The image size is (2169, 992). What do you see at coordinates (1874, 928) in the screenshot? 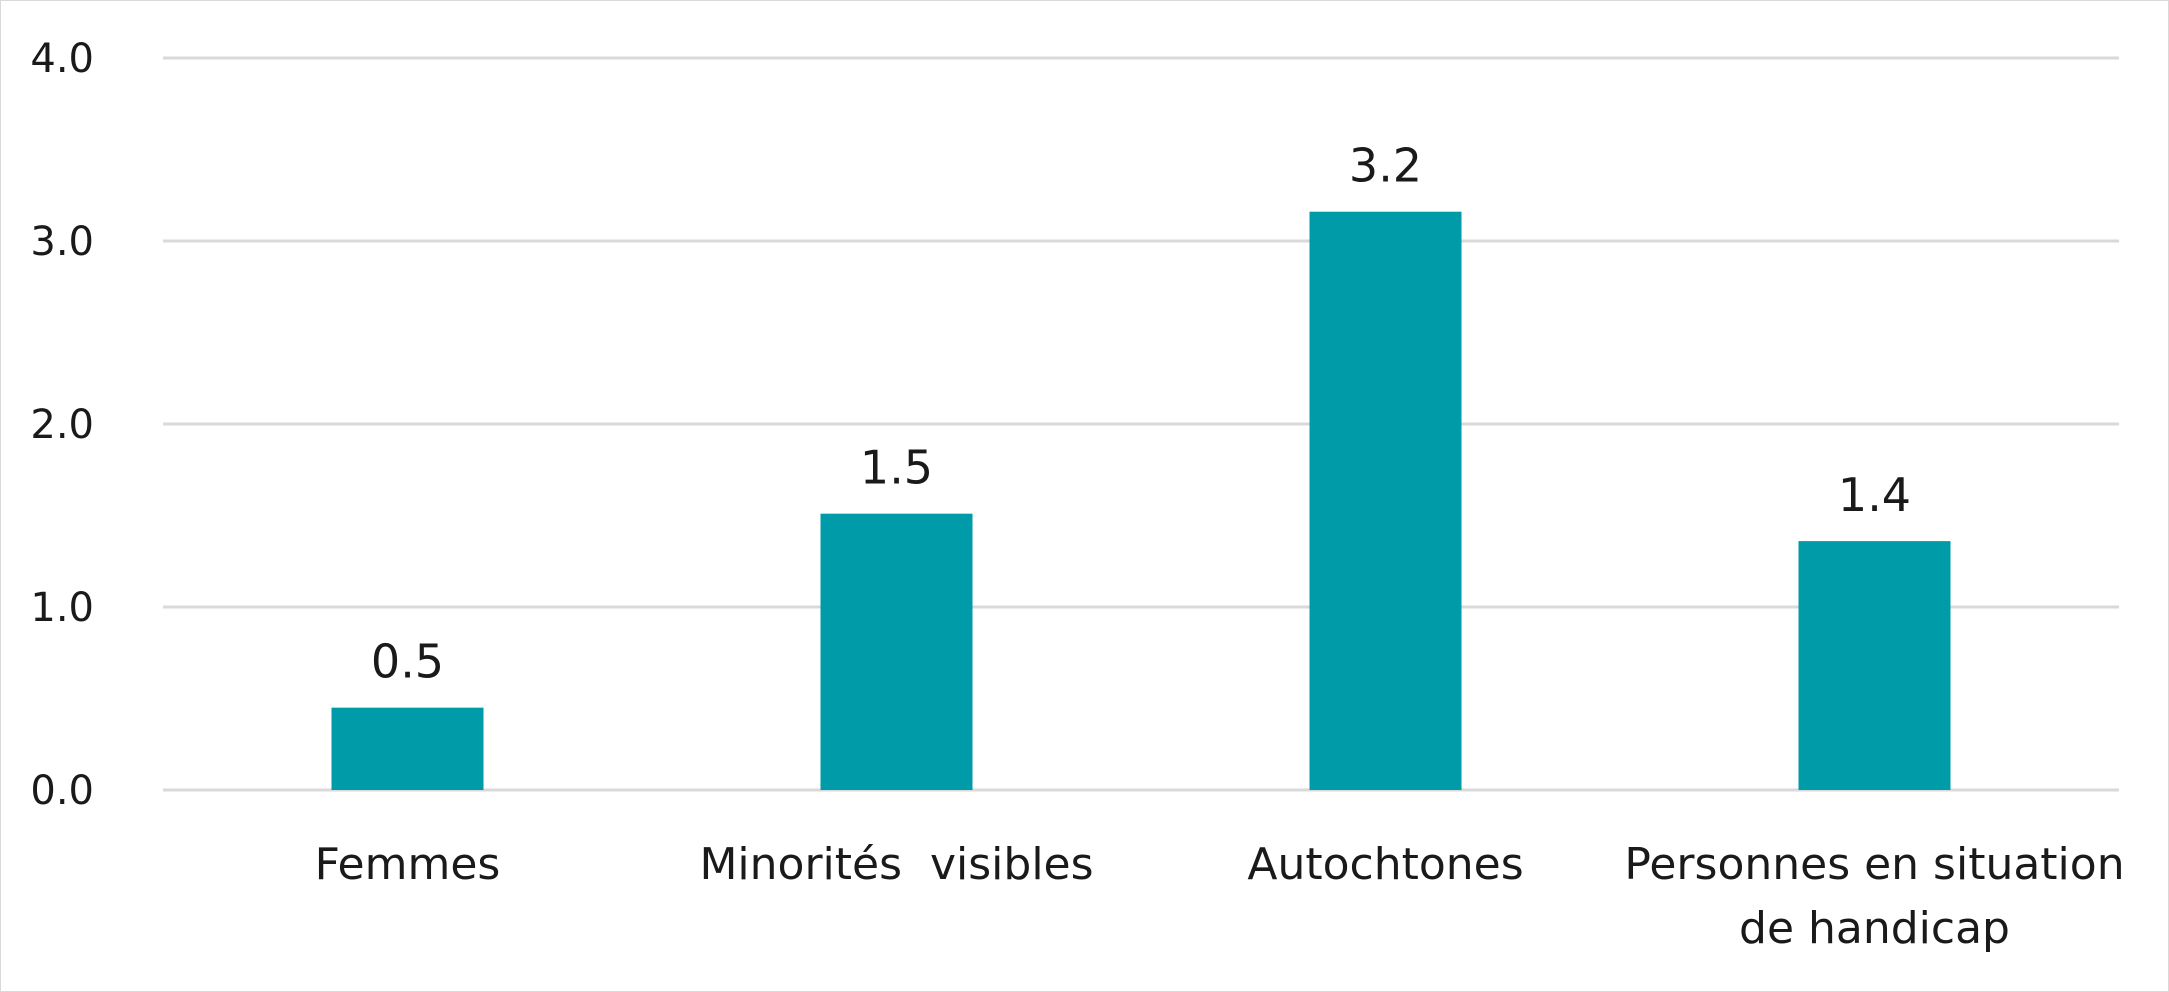
I see `category-label-3-line-1: de handicap` at bounding box center [1874, 928].